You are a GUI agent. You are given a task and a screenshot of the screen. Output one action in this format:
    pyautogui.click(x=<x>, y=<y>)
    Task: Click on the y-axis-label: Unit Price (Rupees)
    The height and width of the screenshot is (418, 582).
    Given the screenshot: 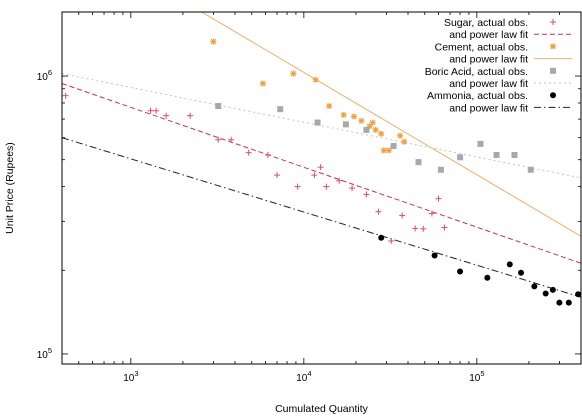 What is the action you would take?
    pyautogui.click(x=10, y=188)
    